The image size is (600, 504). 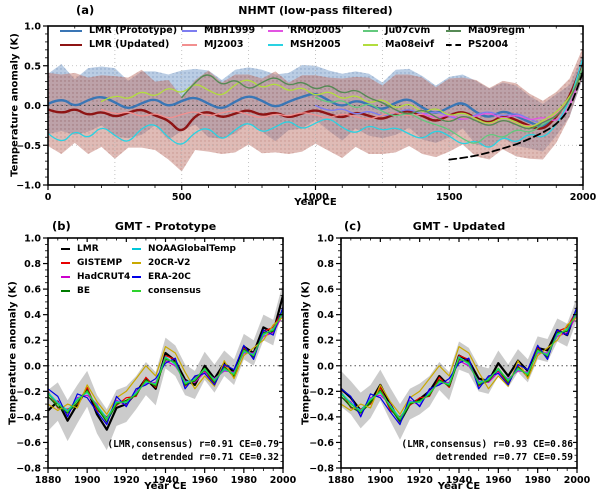 What do you see at coordinates (316, 30) in the screenshot?
I see `rmo2005-legend-label: RMO2005` at bounding box center [316, 30].